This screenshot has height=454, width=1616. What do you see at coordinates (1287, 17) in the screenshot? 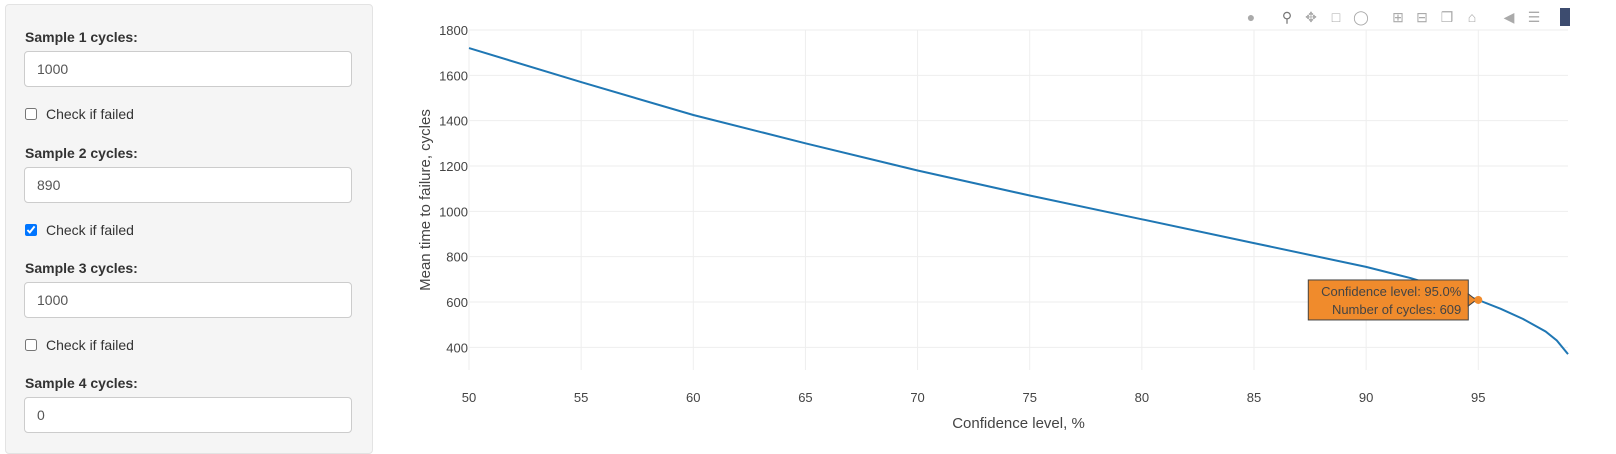
I see `zoom-icon: ⚲` at bounding box center [1287, 17].